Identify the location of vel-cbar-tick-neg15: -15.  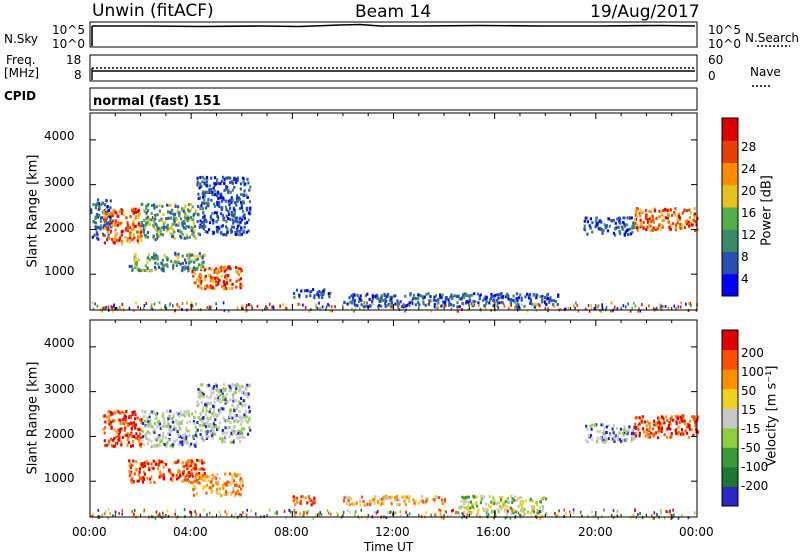
(751, 429).